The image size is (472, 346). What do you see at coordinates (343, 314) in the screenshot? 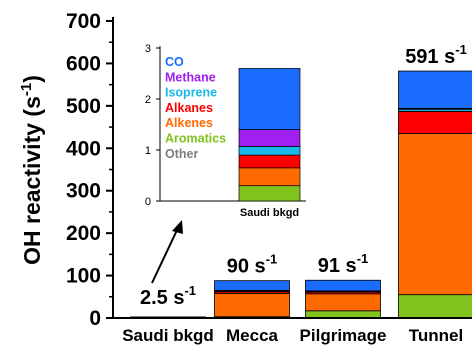
I see `bar-pilgrimage-aromatics` at bounding box center [343, 314].